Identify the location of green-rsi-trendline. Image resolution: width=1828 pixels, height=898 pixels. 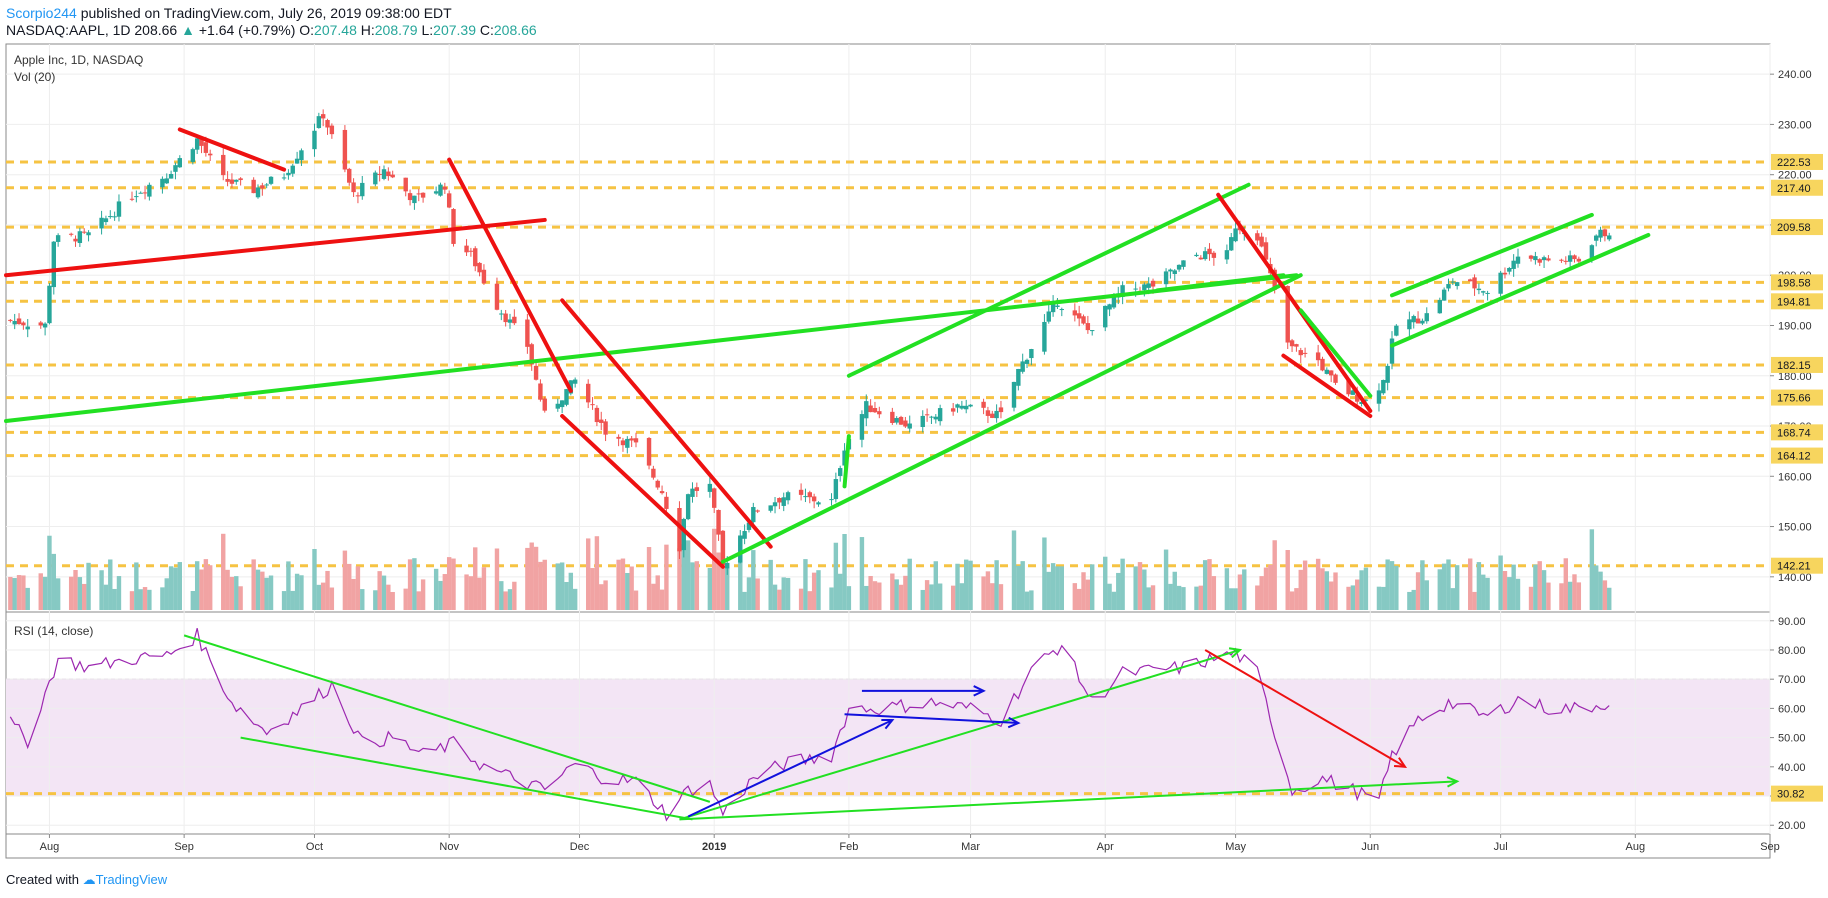
(960, 735).